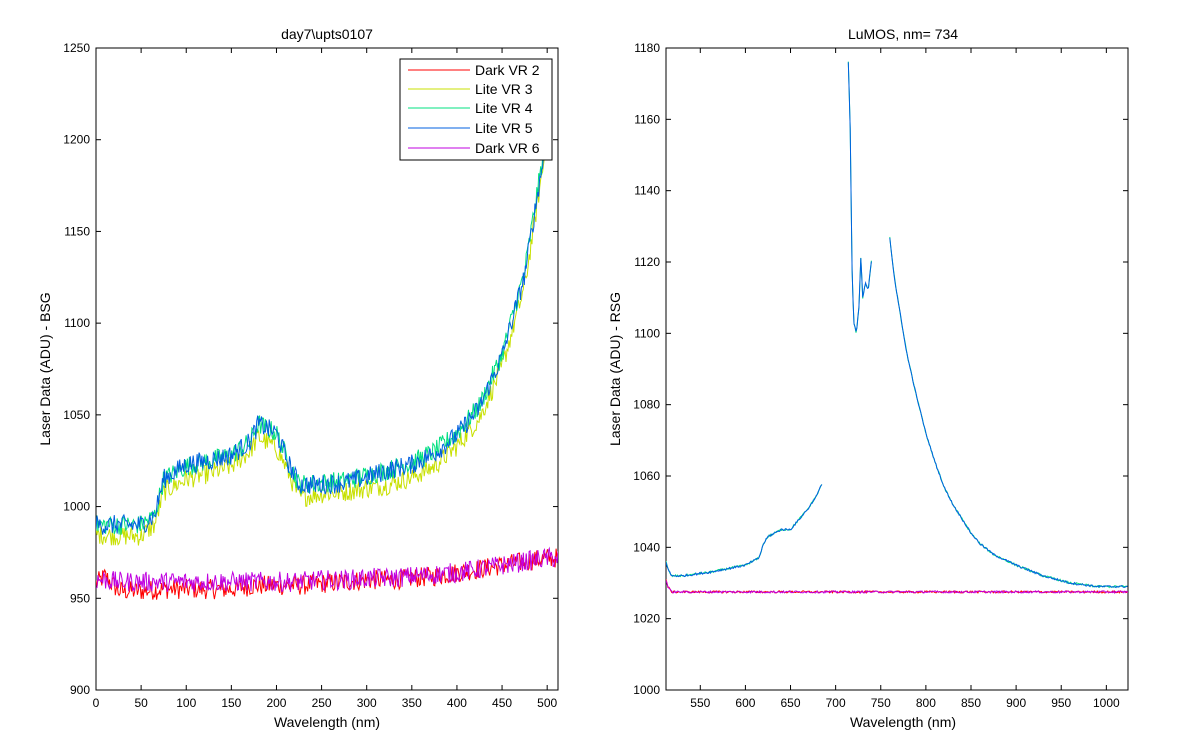  What do you see at coordinates (327, 34) in the screenshot?
I see `left-chart-title: day7\upts0107` at bounding box center [327, 34].